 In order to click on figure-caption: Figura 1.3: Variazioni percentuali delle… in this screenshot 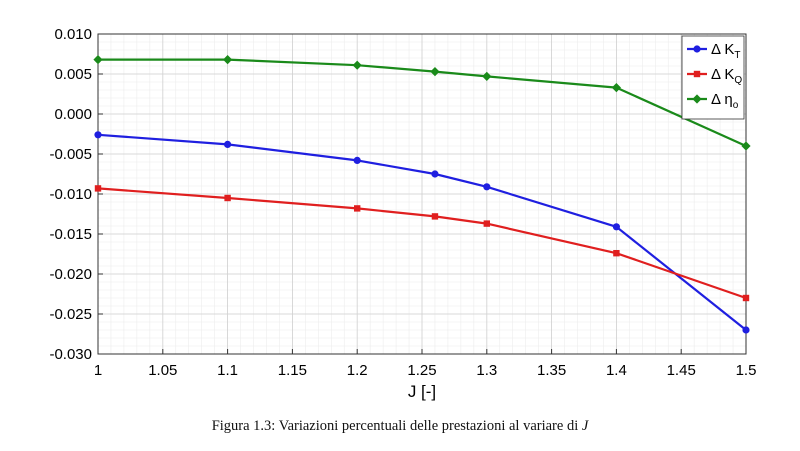, I will do `click(400, 426)`.